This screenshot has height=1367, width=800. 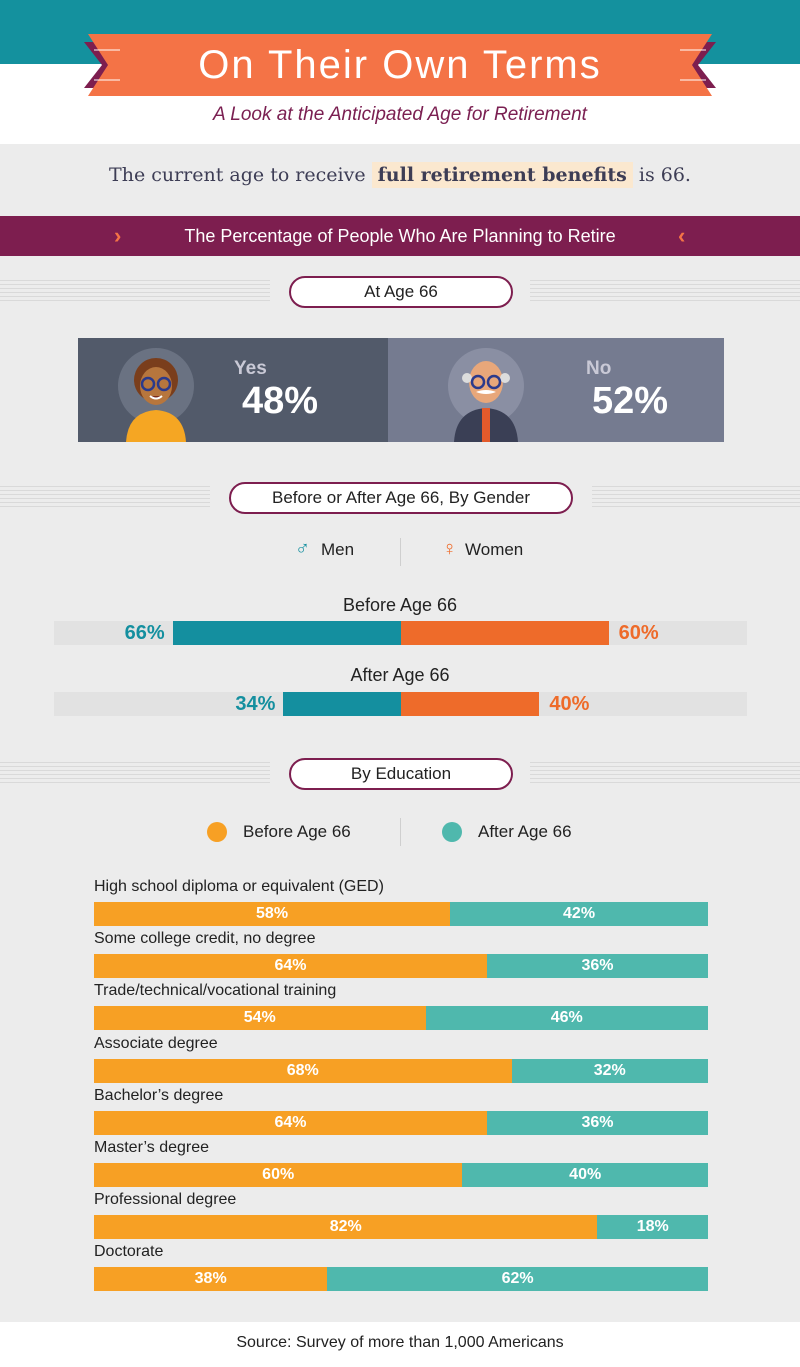 What do you see at coordinates (156, 395) in the screenshot?
I see `woman-avatar-icon` at bounding box center [156, 395].